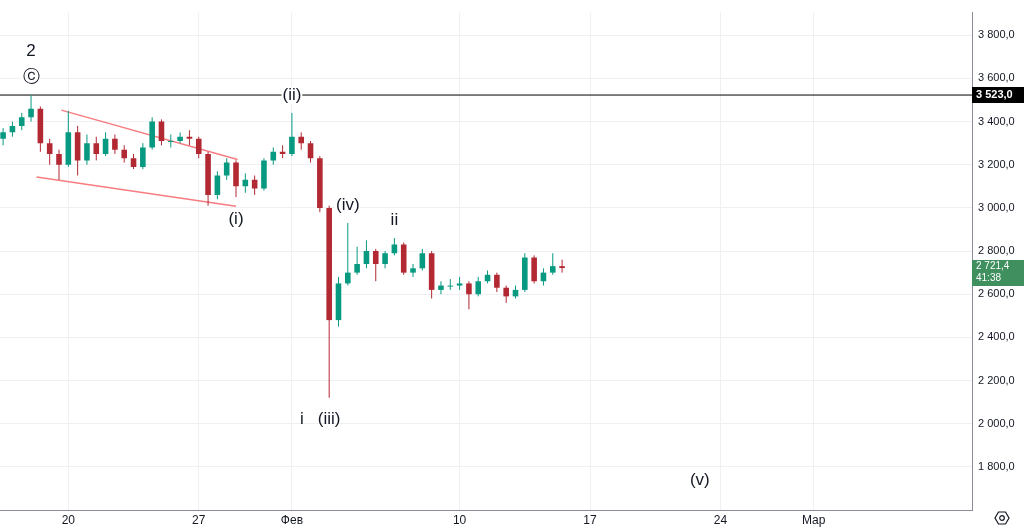  I want to click on ref-line-label: 3 523,0, so click(994, 94).